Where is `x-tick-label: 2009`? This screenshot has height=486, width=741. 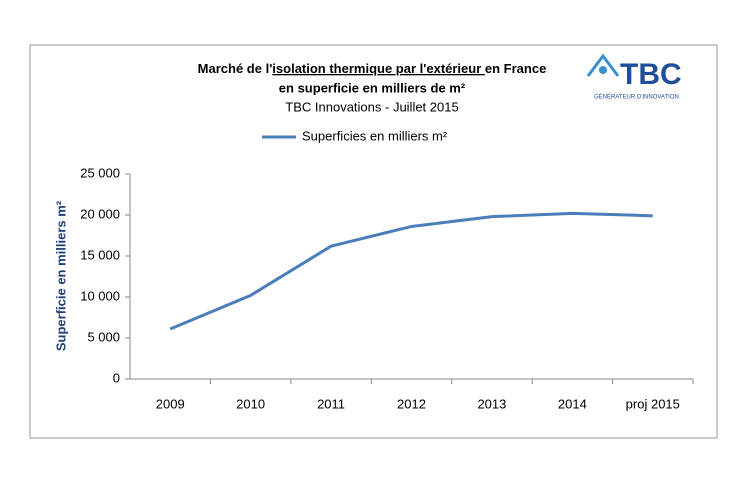
x-tick-label: 2009 is located at coordinates (170, 403).